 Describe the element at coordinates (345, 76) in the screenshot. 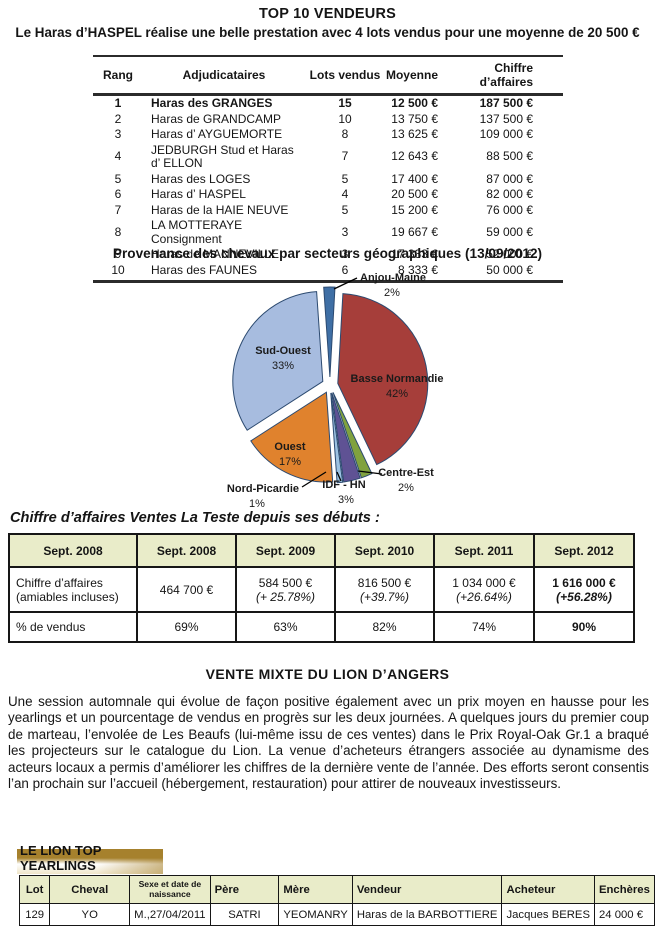

I see `column-header: Lots vendus` at that location.